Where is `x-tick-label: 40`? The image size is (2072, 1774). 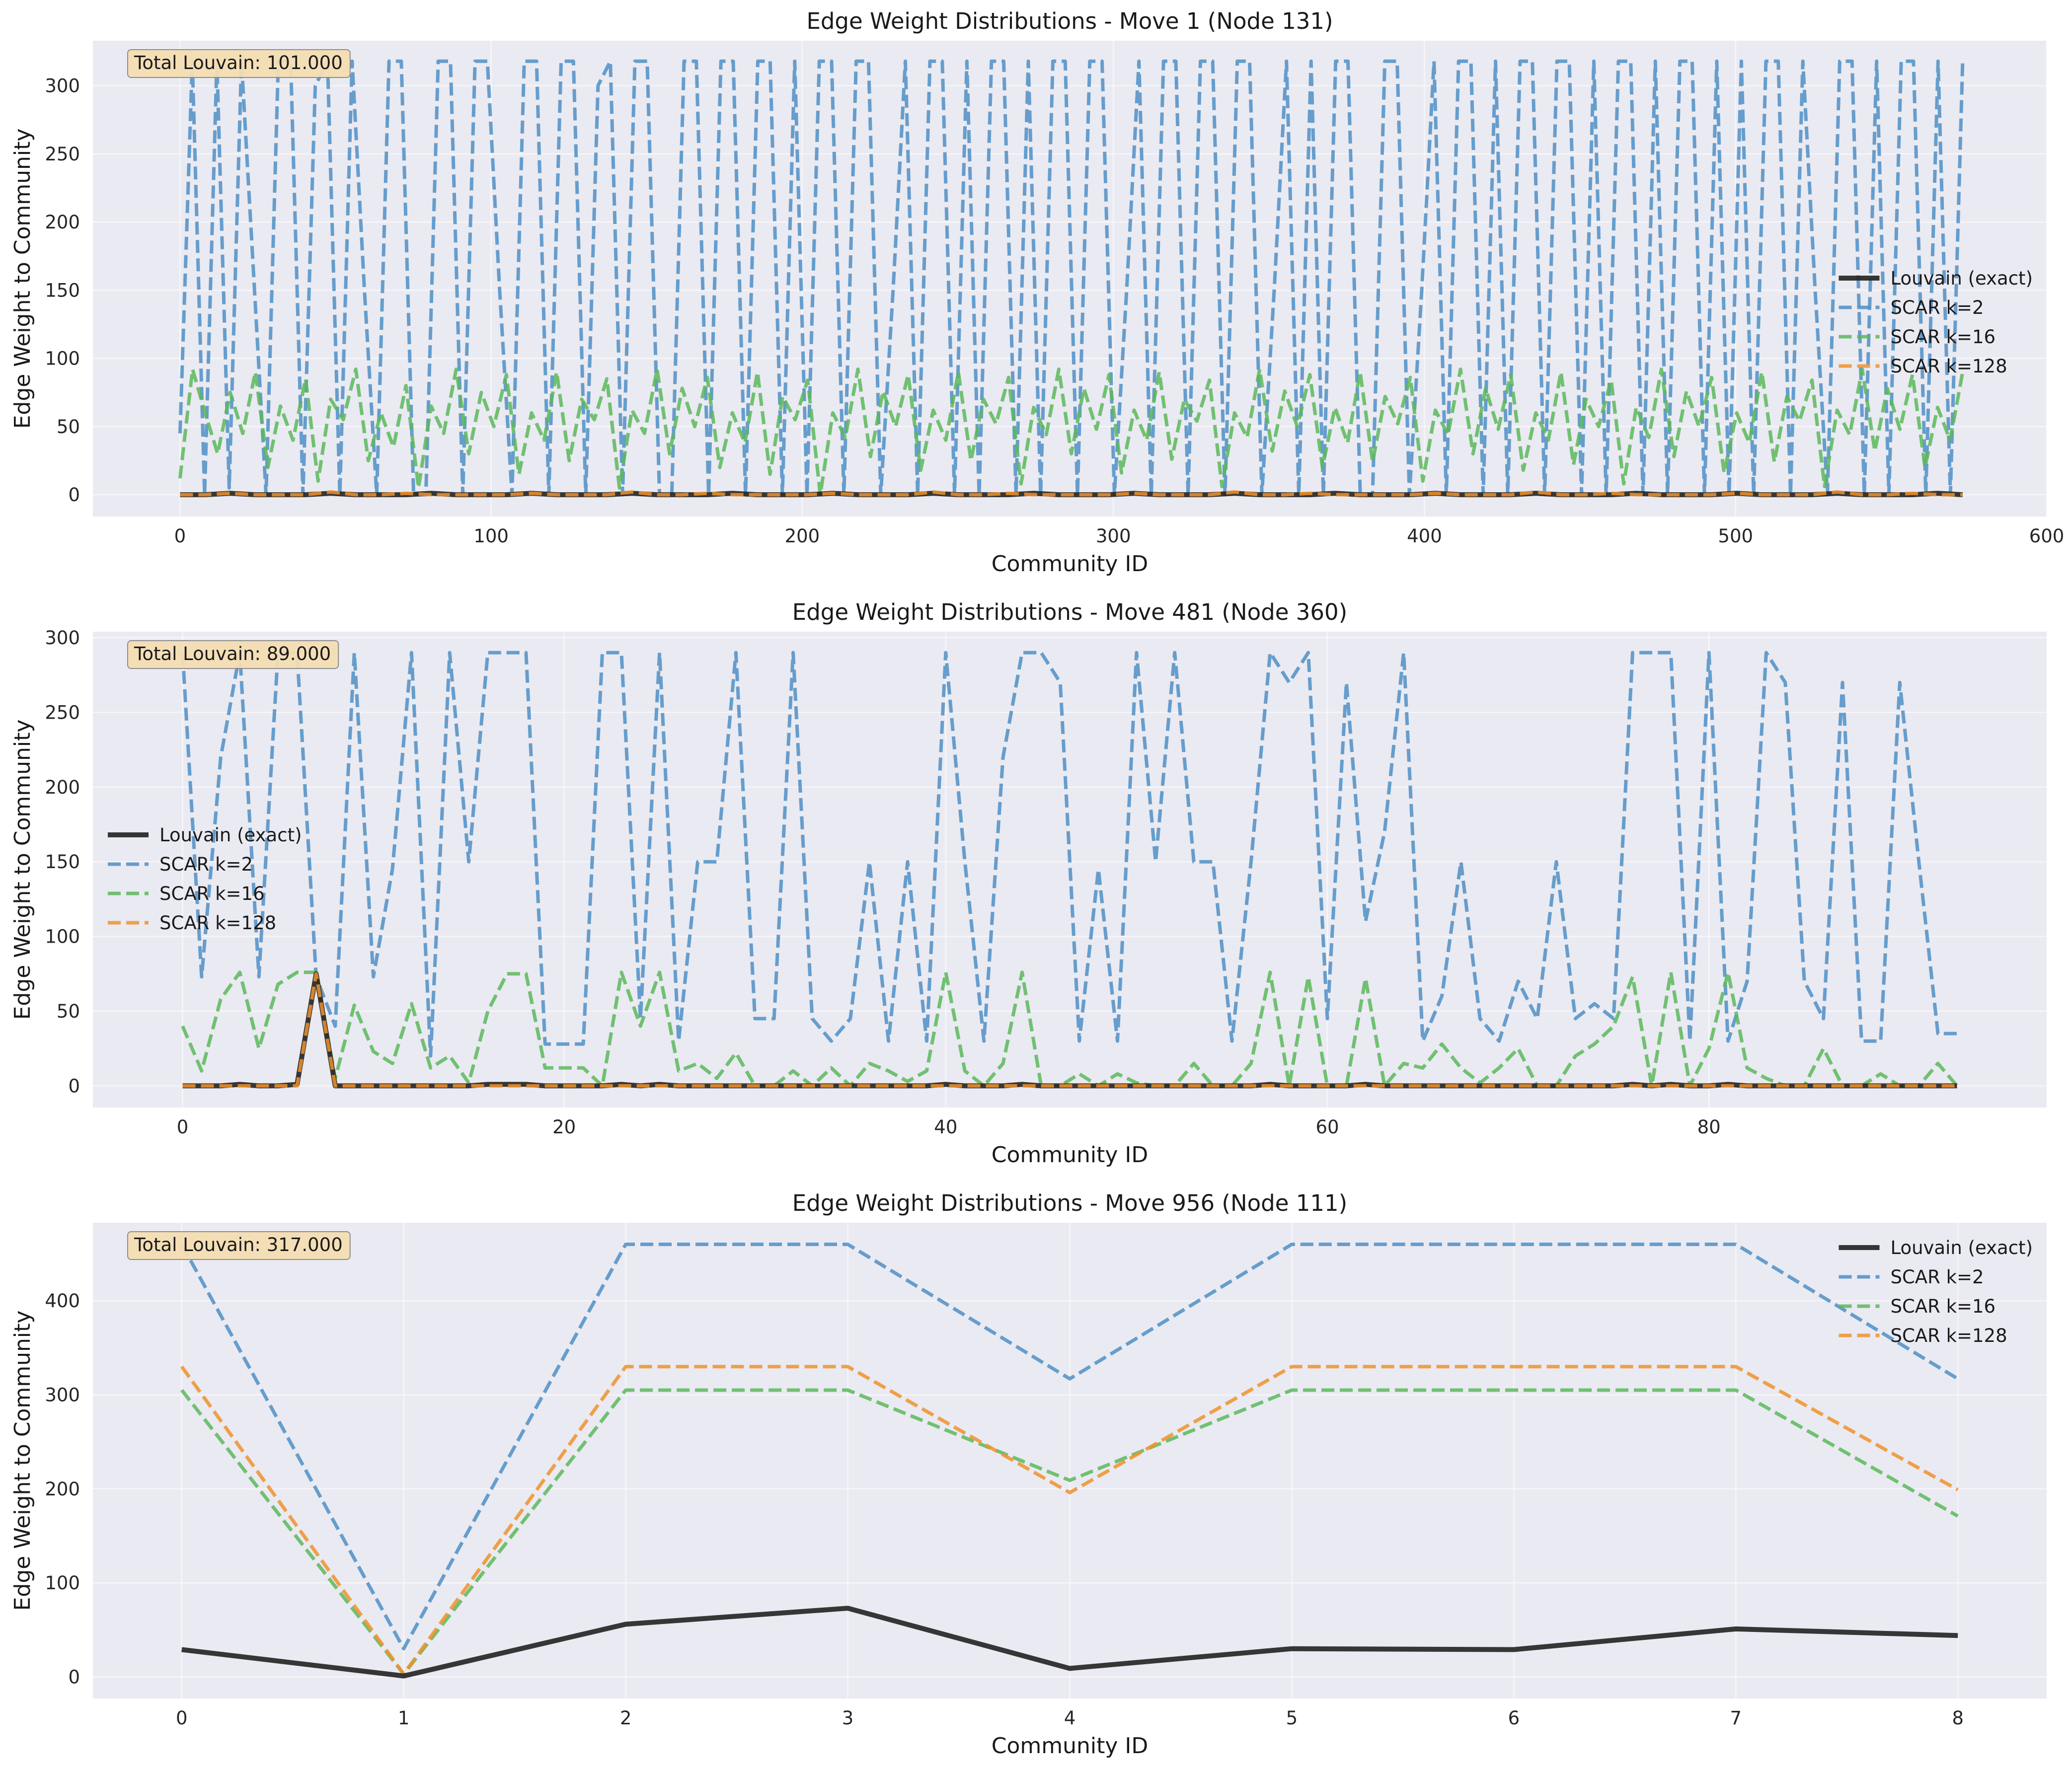
x-tick-label: 40 is located at coordinates (945, 1127).